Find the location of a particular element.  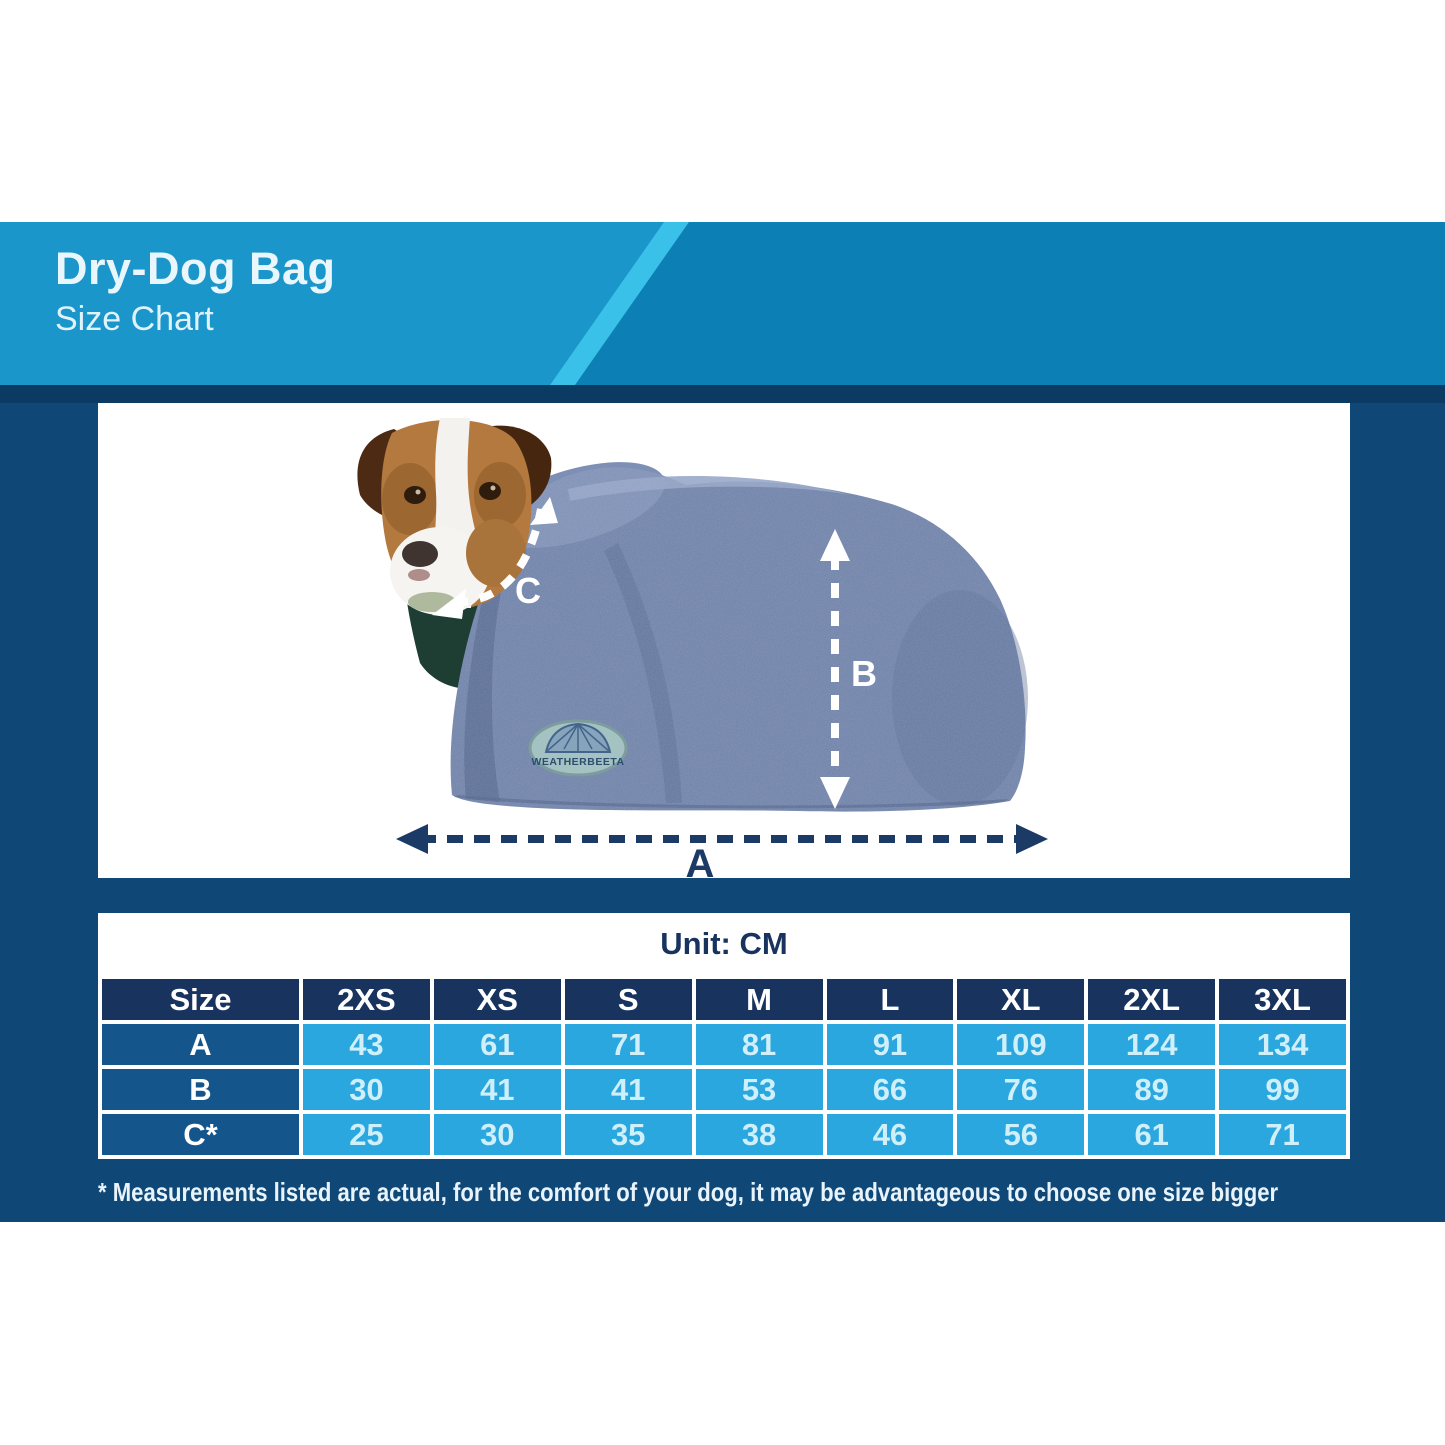

cell-c-m: 38 is located at coordinates (759, 1134).